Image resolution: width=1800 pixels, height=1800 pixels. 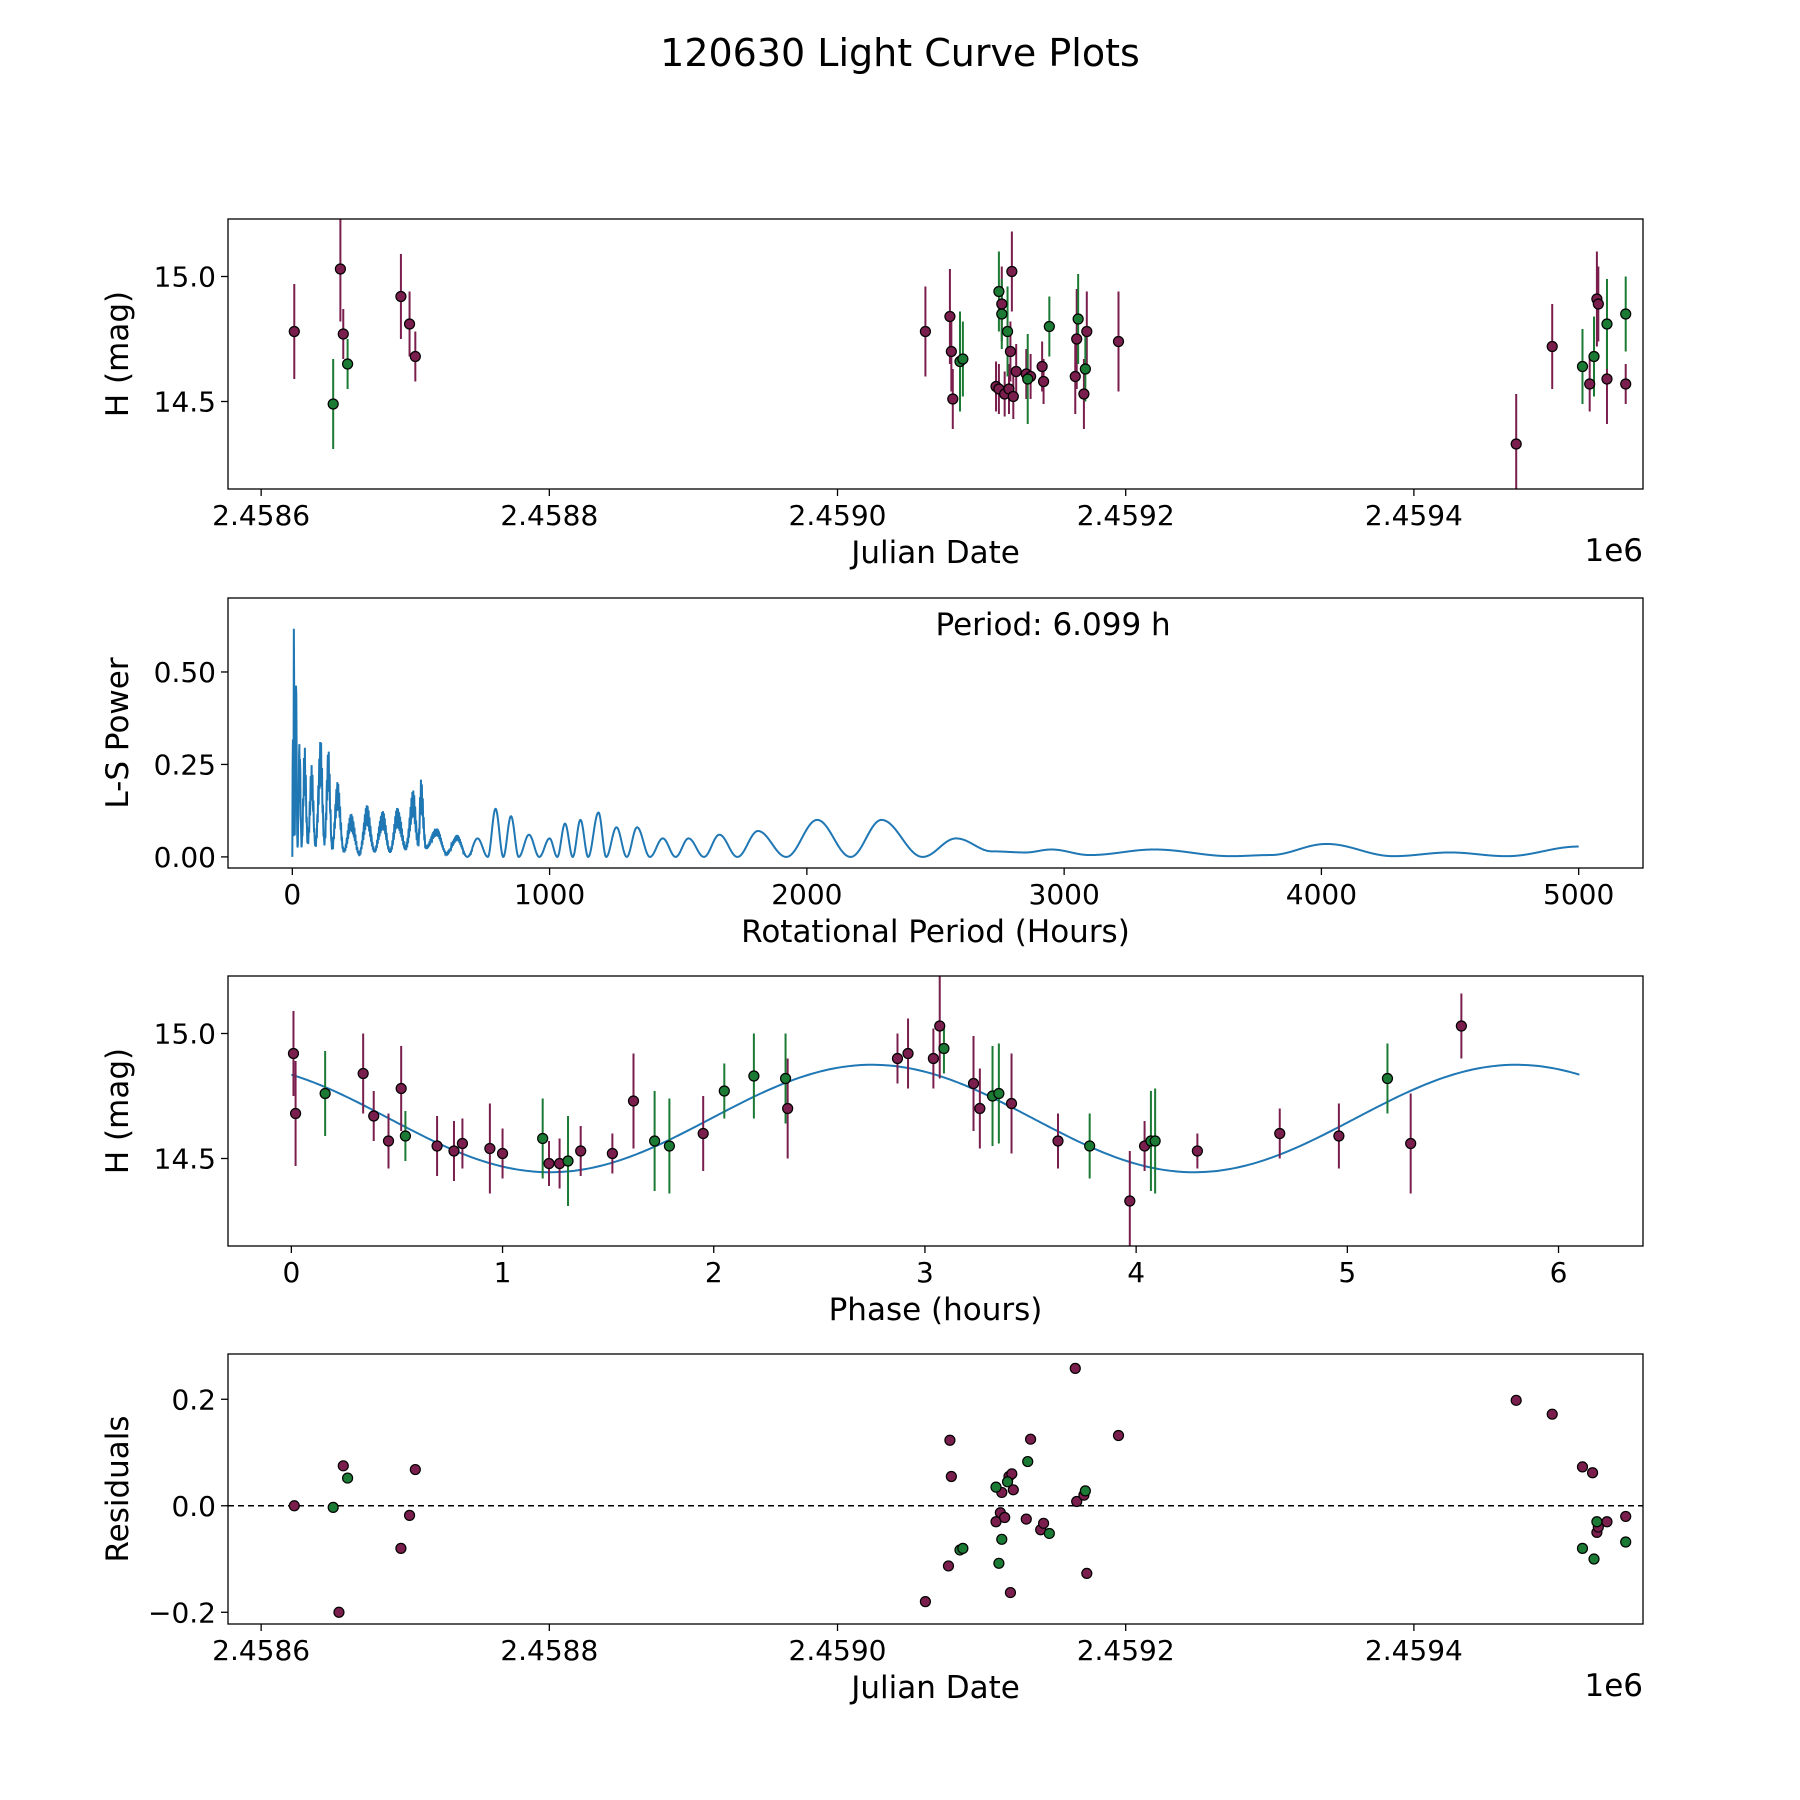 What do you see at coordinates (185, 764) in the screenshot?
I see `y-tick-label: 0.25` at bounding box center [185, 764].